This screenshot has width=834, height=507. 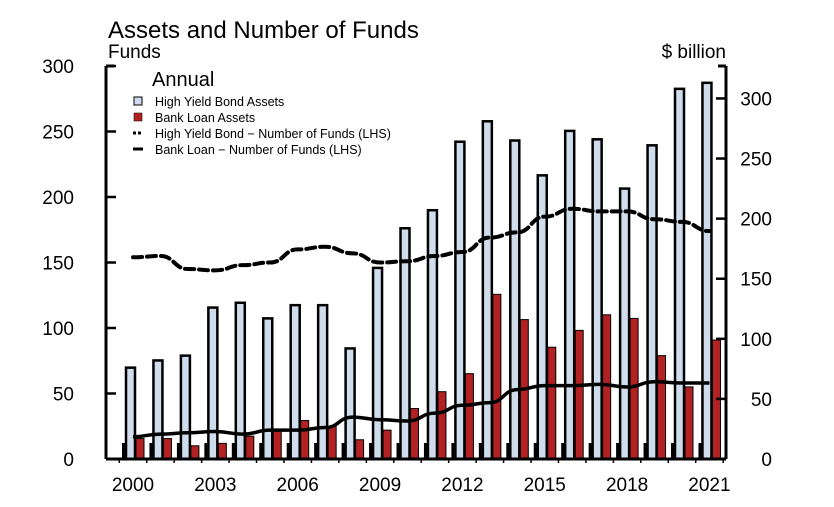 I want to click on bar-hy-assets-2013, so click(x=487, y=290).